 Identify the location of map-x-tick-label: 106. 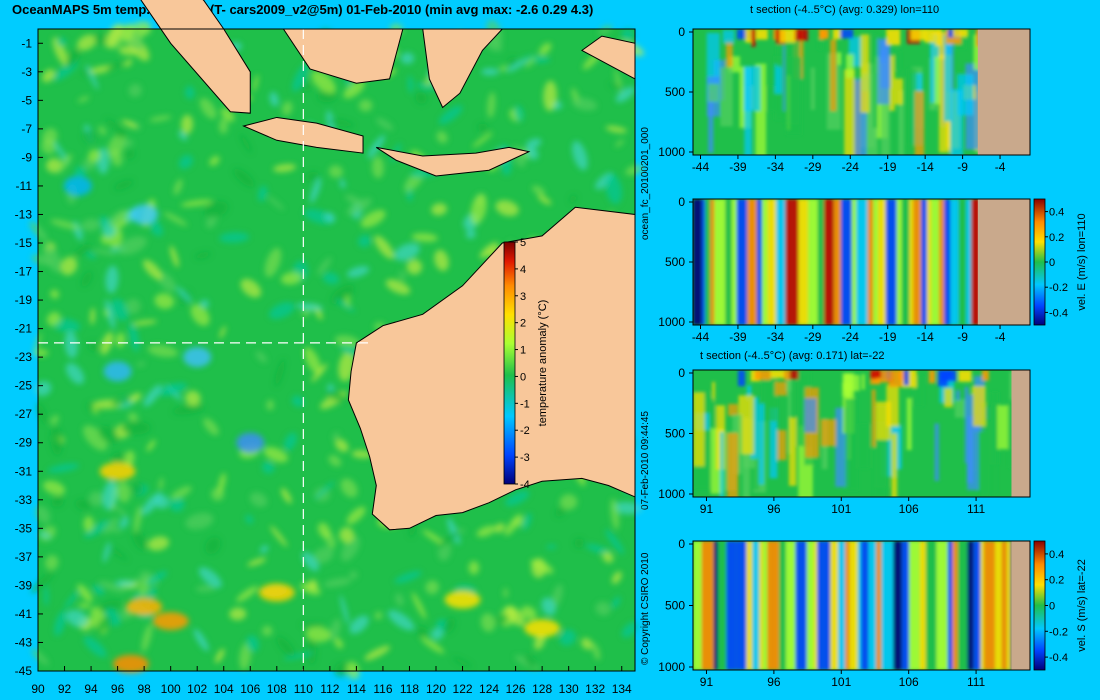
(250, 689).